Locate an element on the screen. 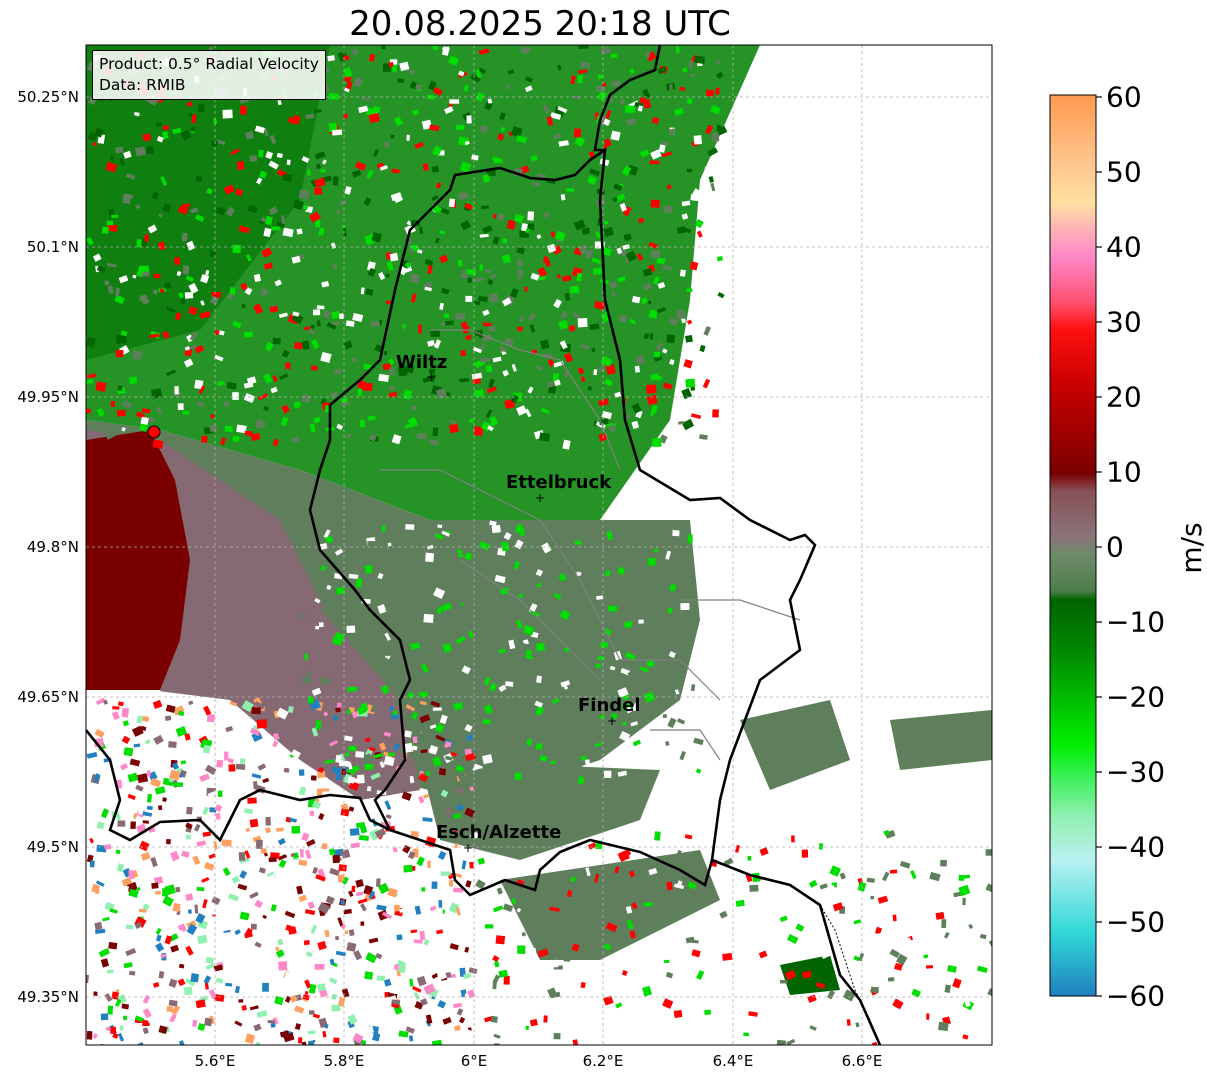  colorbar-unit-label: m/s is located at coordinates (1191, 548).